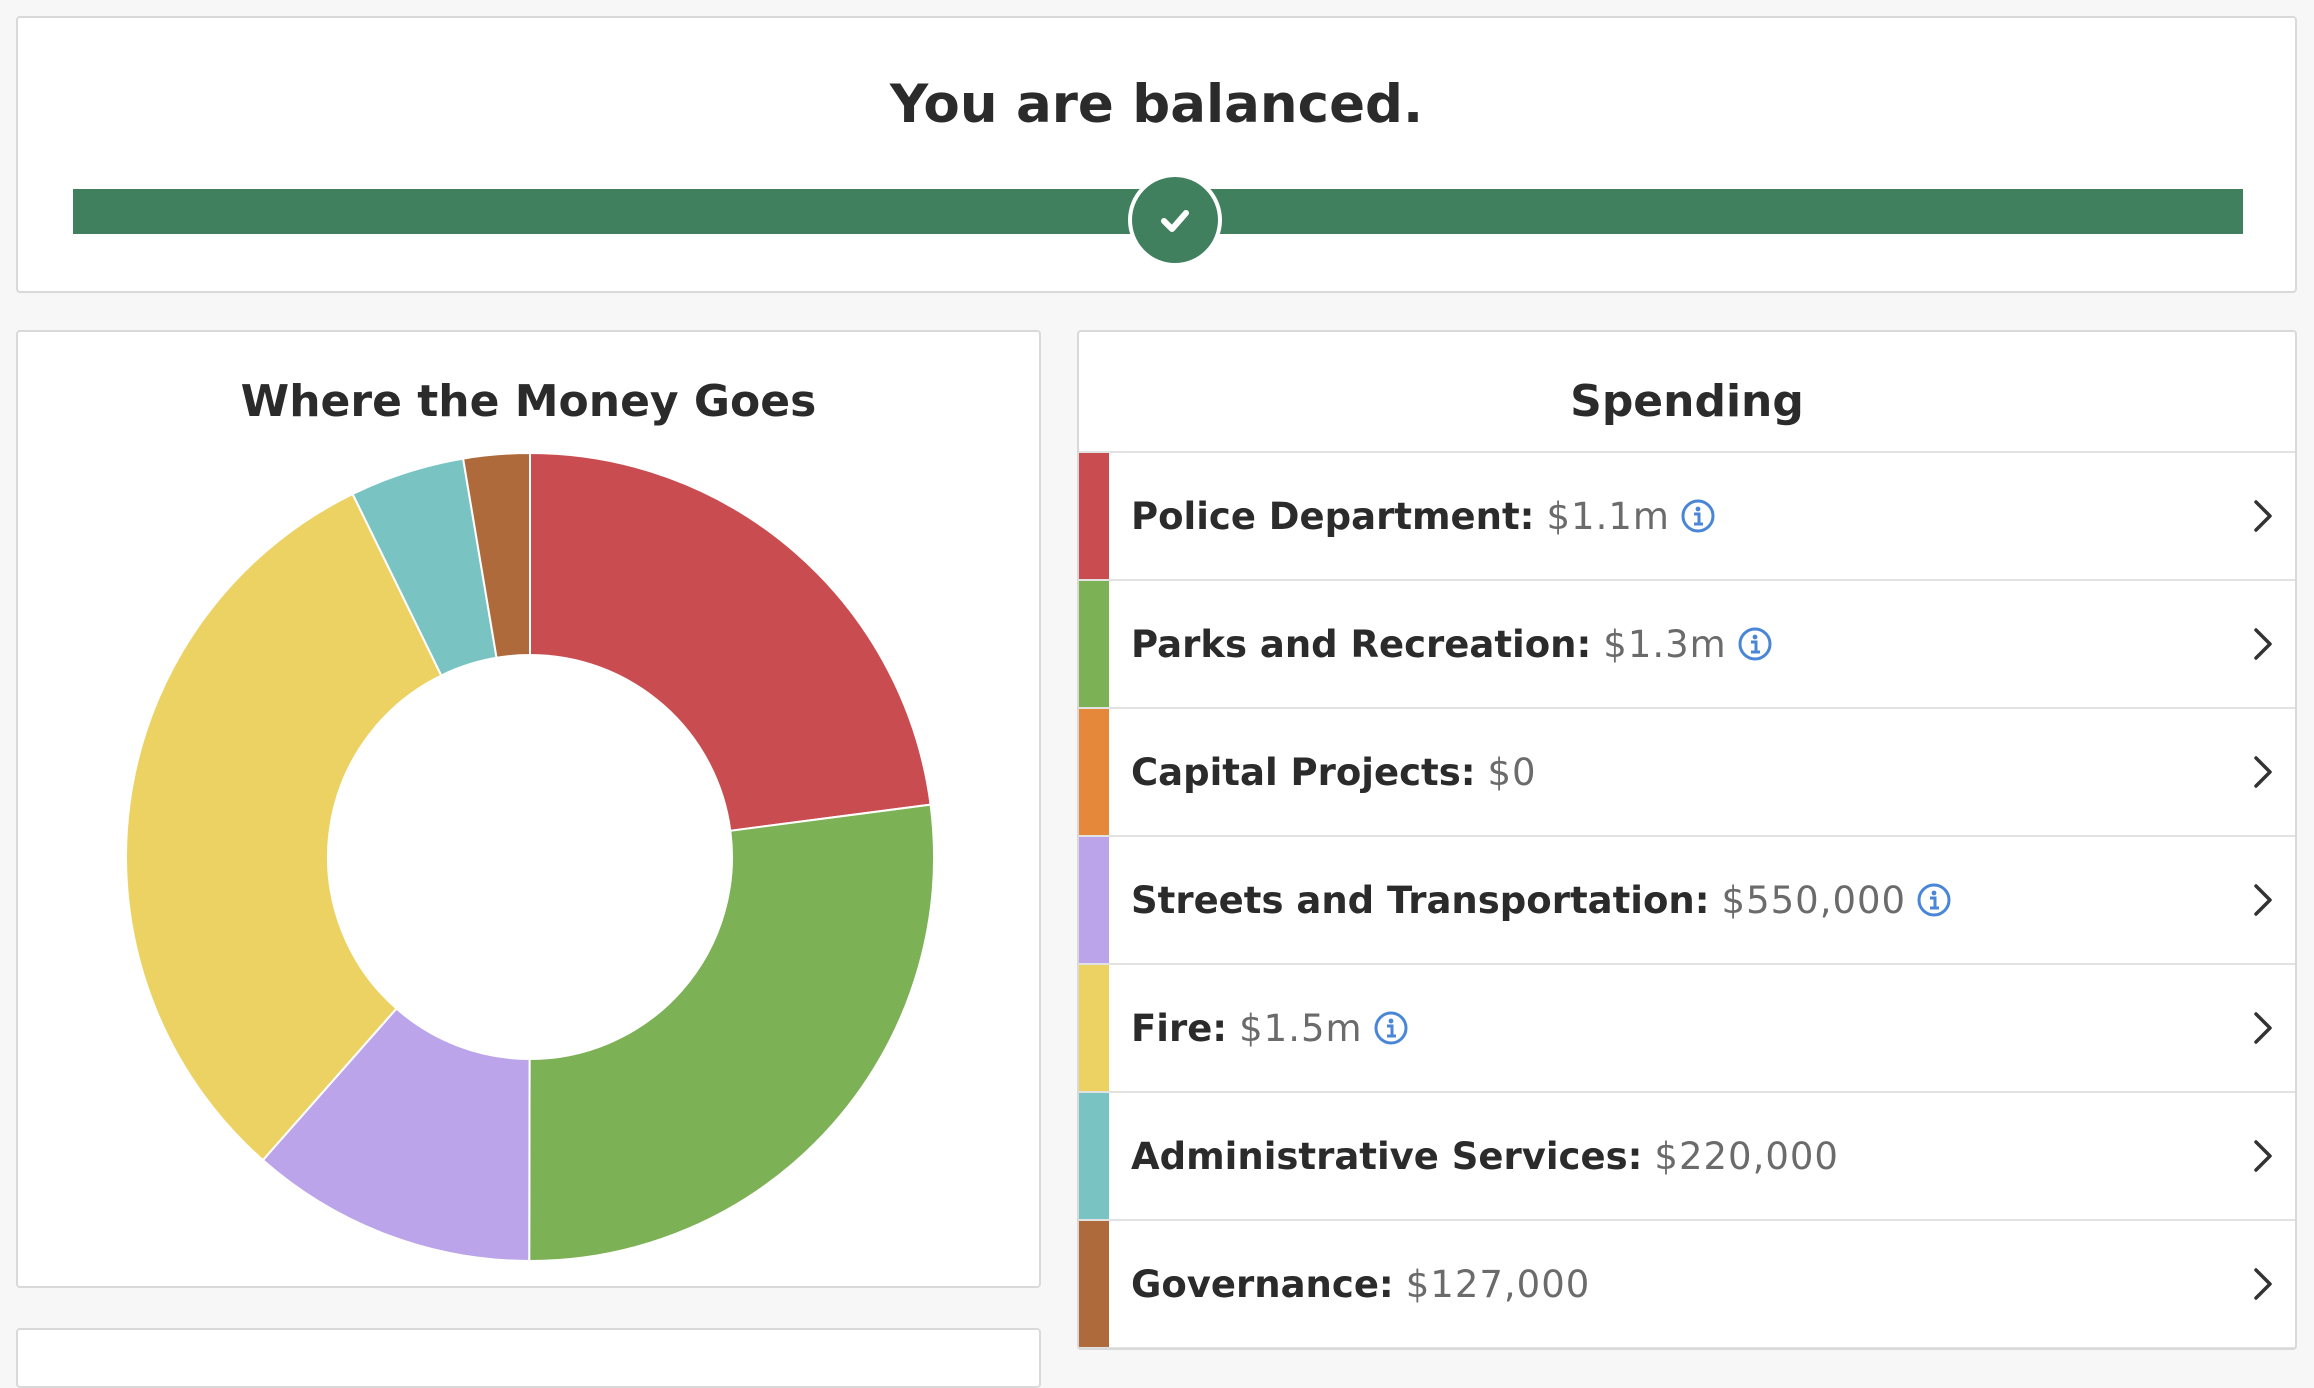  I want to click on balance-marker, so click(1175, 220).